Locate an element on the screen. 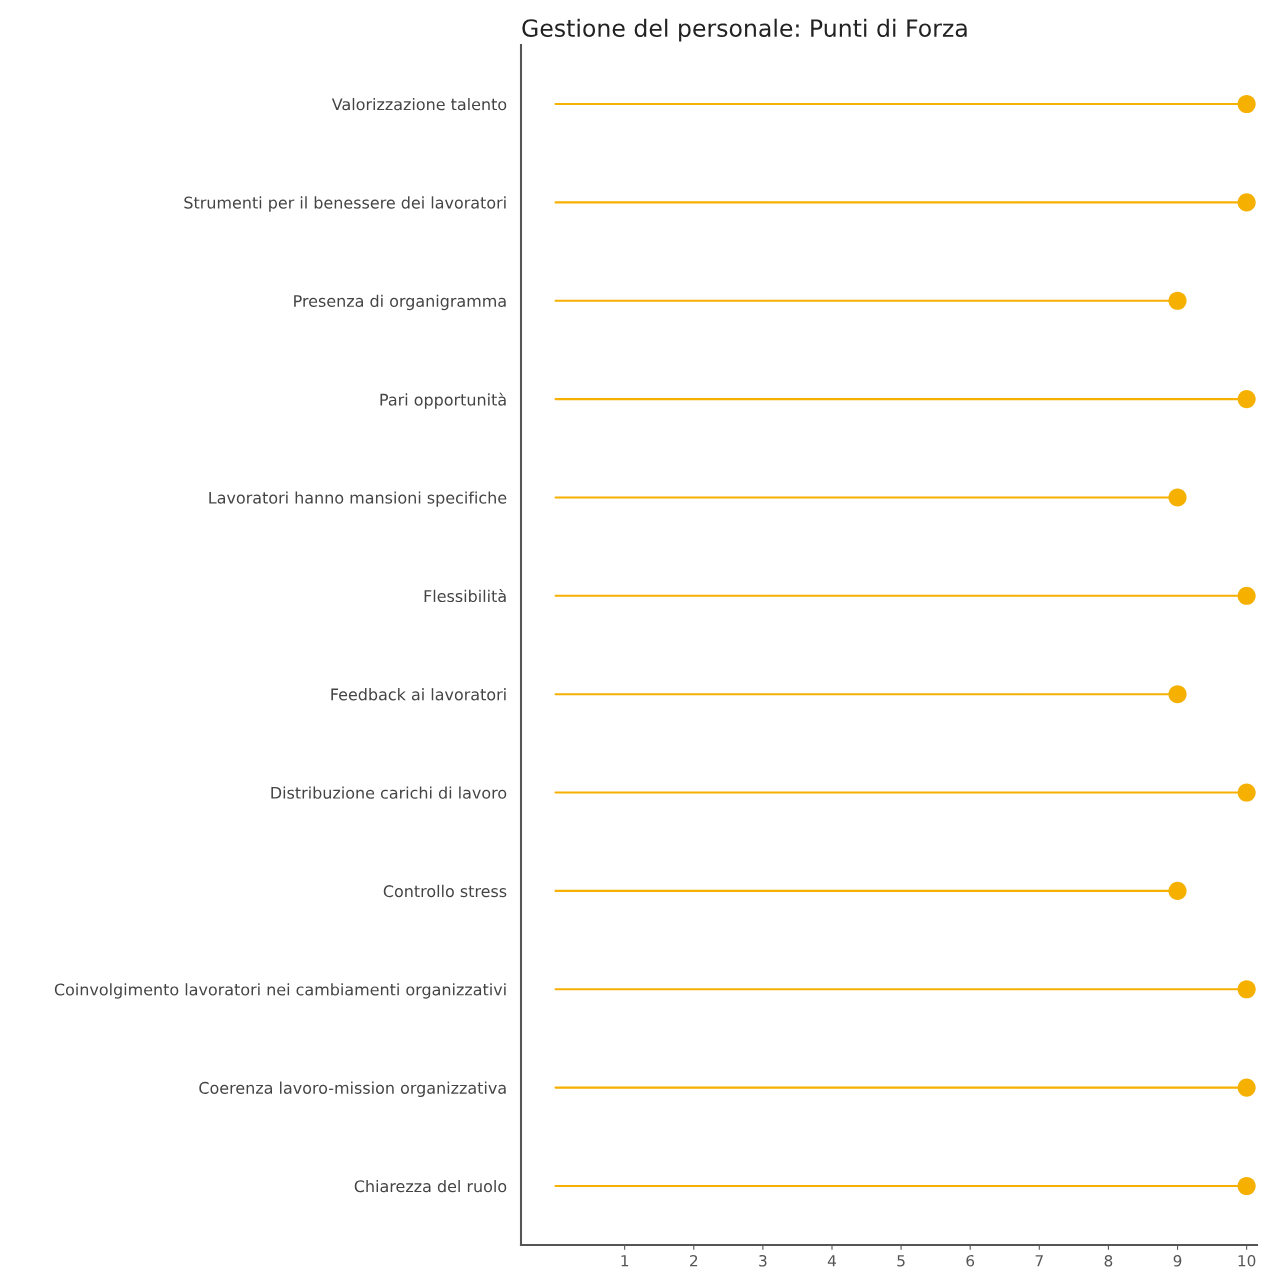 Image resolution: width=1287 pixels, height=1270 pixels. y-tick-label: Lavoratori hanno mansioni specifiche is located at coordinates (358, 499).